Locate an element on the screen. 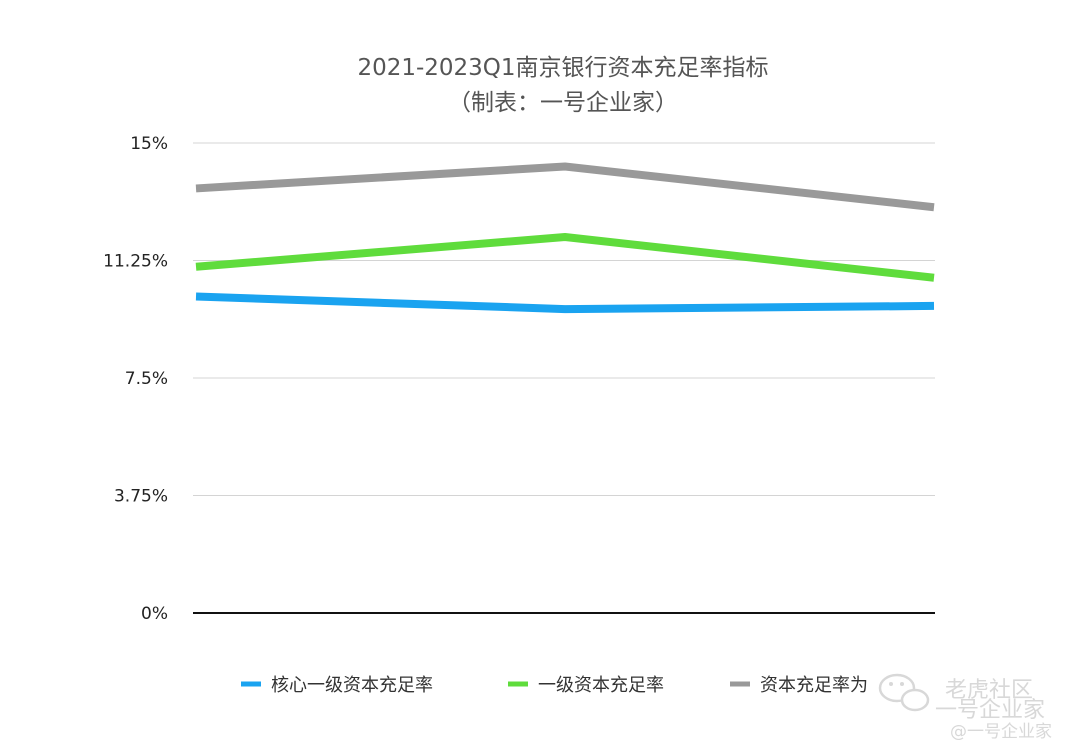  legend-label-2: 资本充足率为 is located at coordinates (814, 685).